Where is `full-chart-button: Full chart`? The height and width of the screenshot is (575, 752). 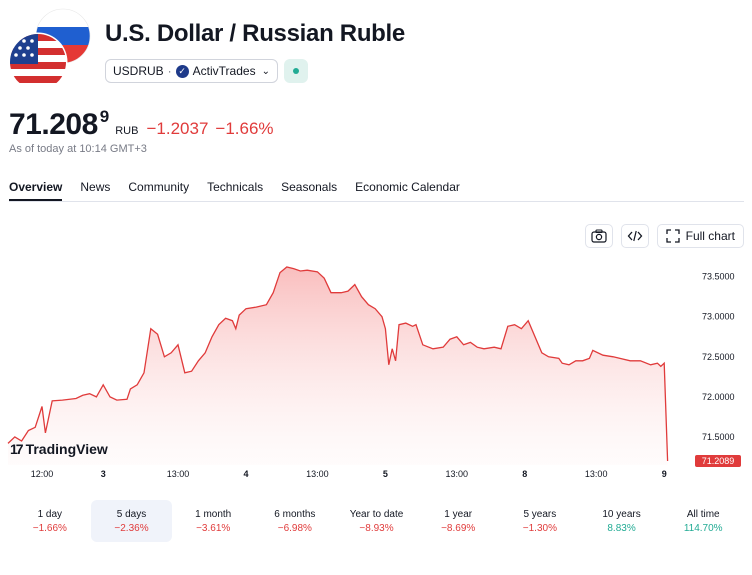
full-chart-button: Full chart is located at coordinates (700, 236).